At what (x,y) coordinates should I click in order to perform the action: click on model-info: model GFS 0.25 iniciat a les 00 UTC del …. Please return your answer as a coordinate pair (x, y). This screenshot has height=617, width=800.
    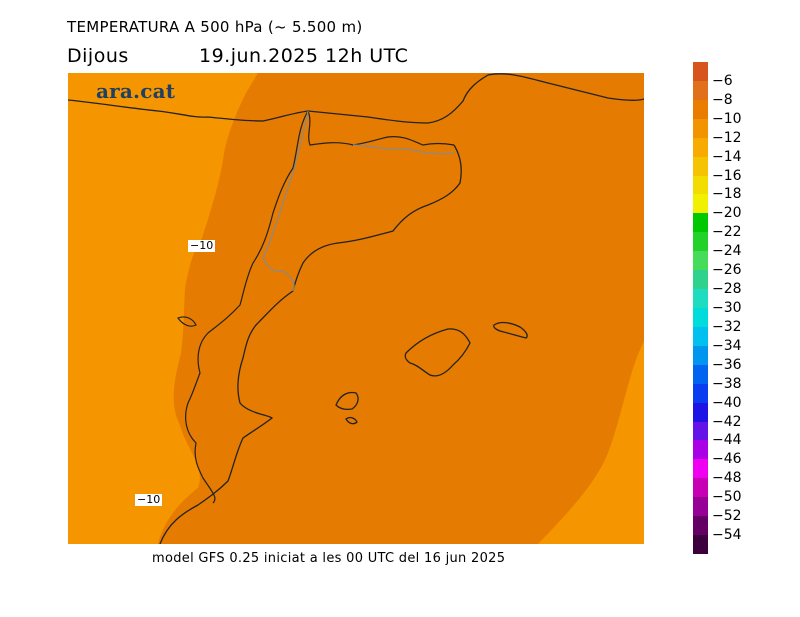
    Looking at the image, I should click on (329, 558).